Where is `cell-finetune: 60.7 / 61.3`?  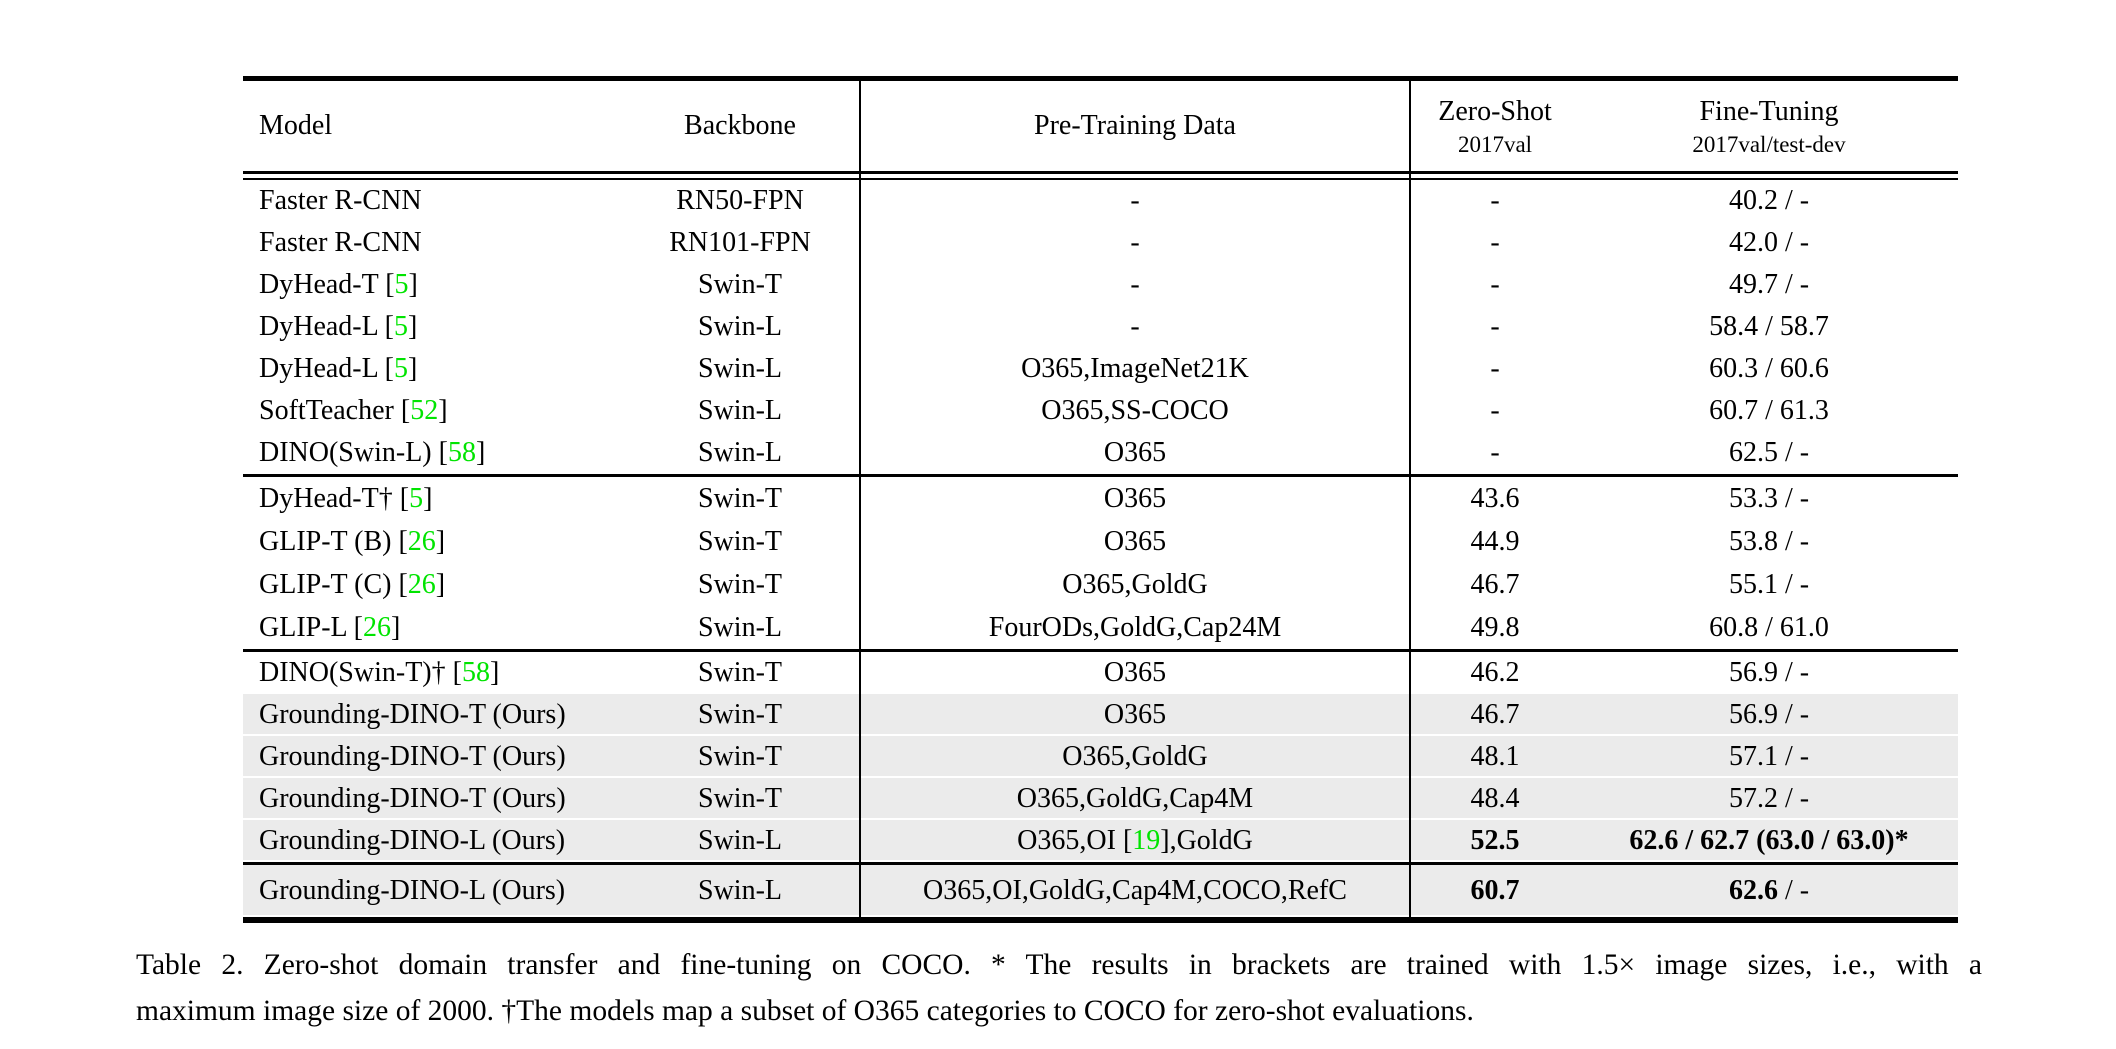
cell-finetune: 60.7 / 61.3 is located at coordinates (1769, 411).